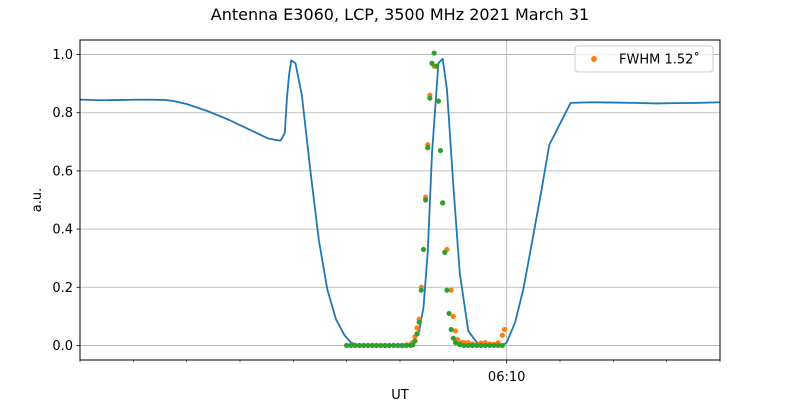  I want to click on y-tick-label: 0.0, so click(62, 346).